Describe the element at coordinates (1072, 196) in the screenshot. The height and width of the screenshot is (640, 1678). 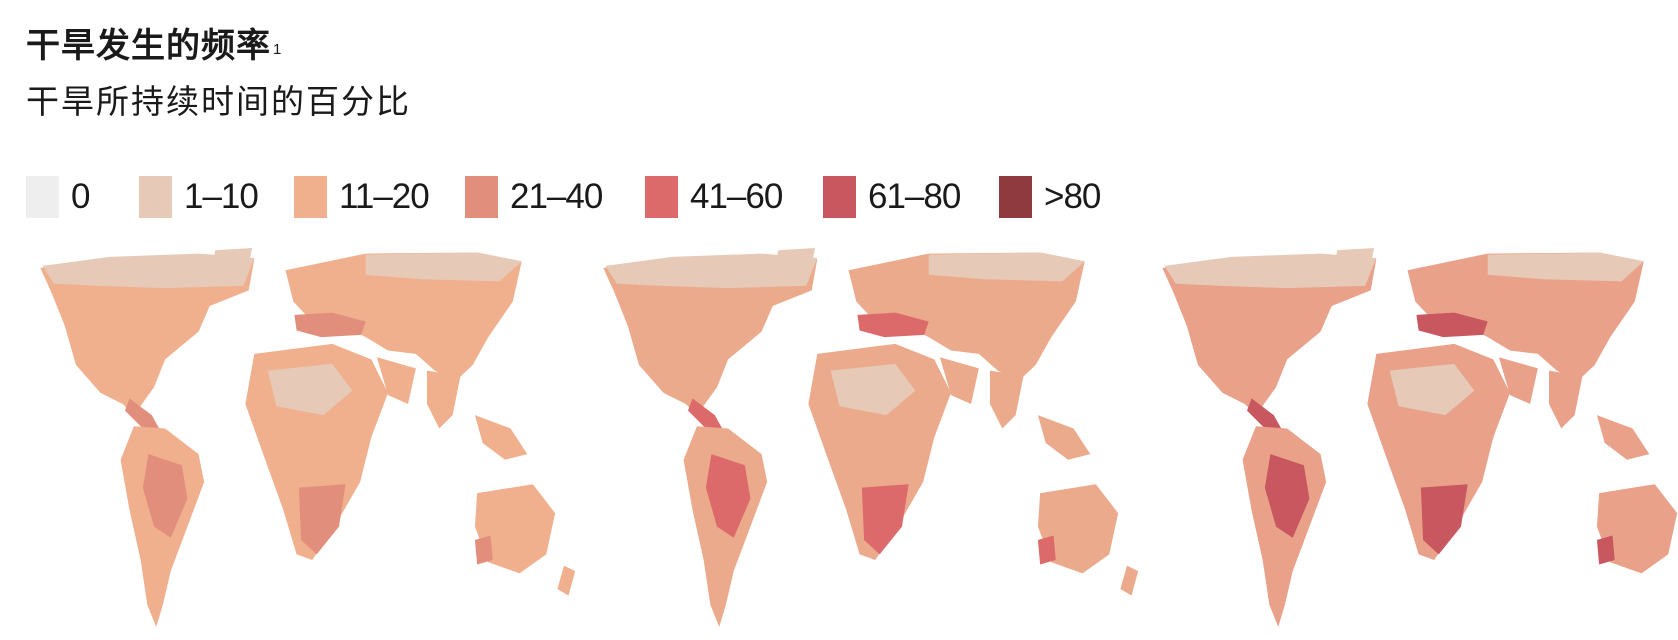
I see `legend-label-6: >80` at that location.